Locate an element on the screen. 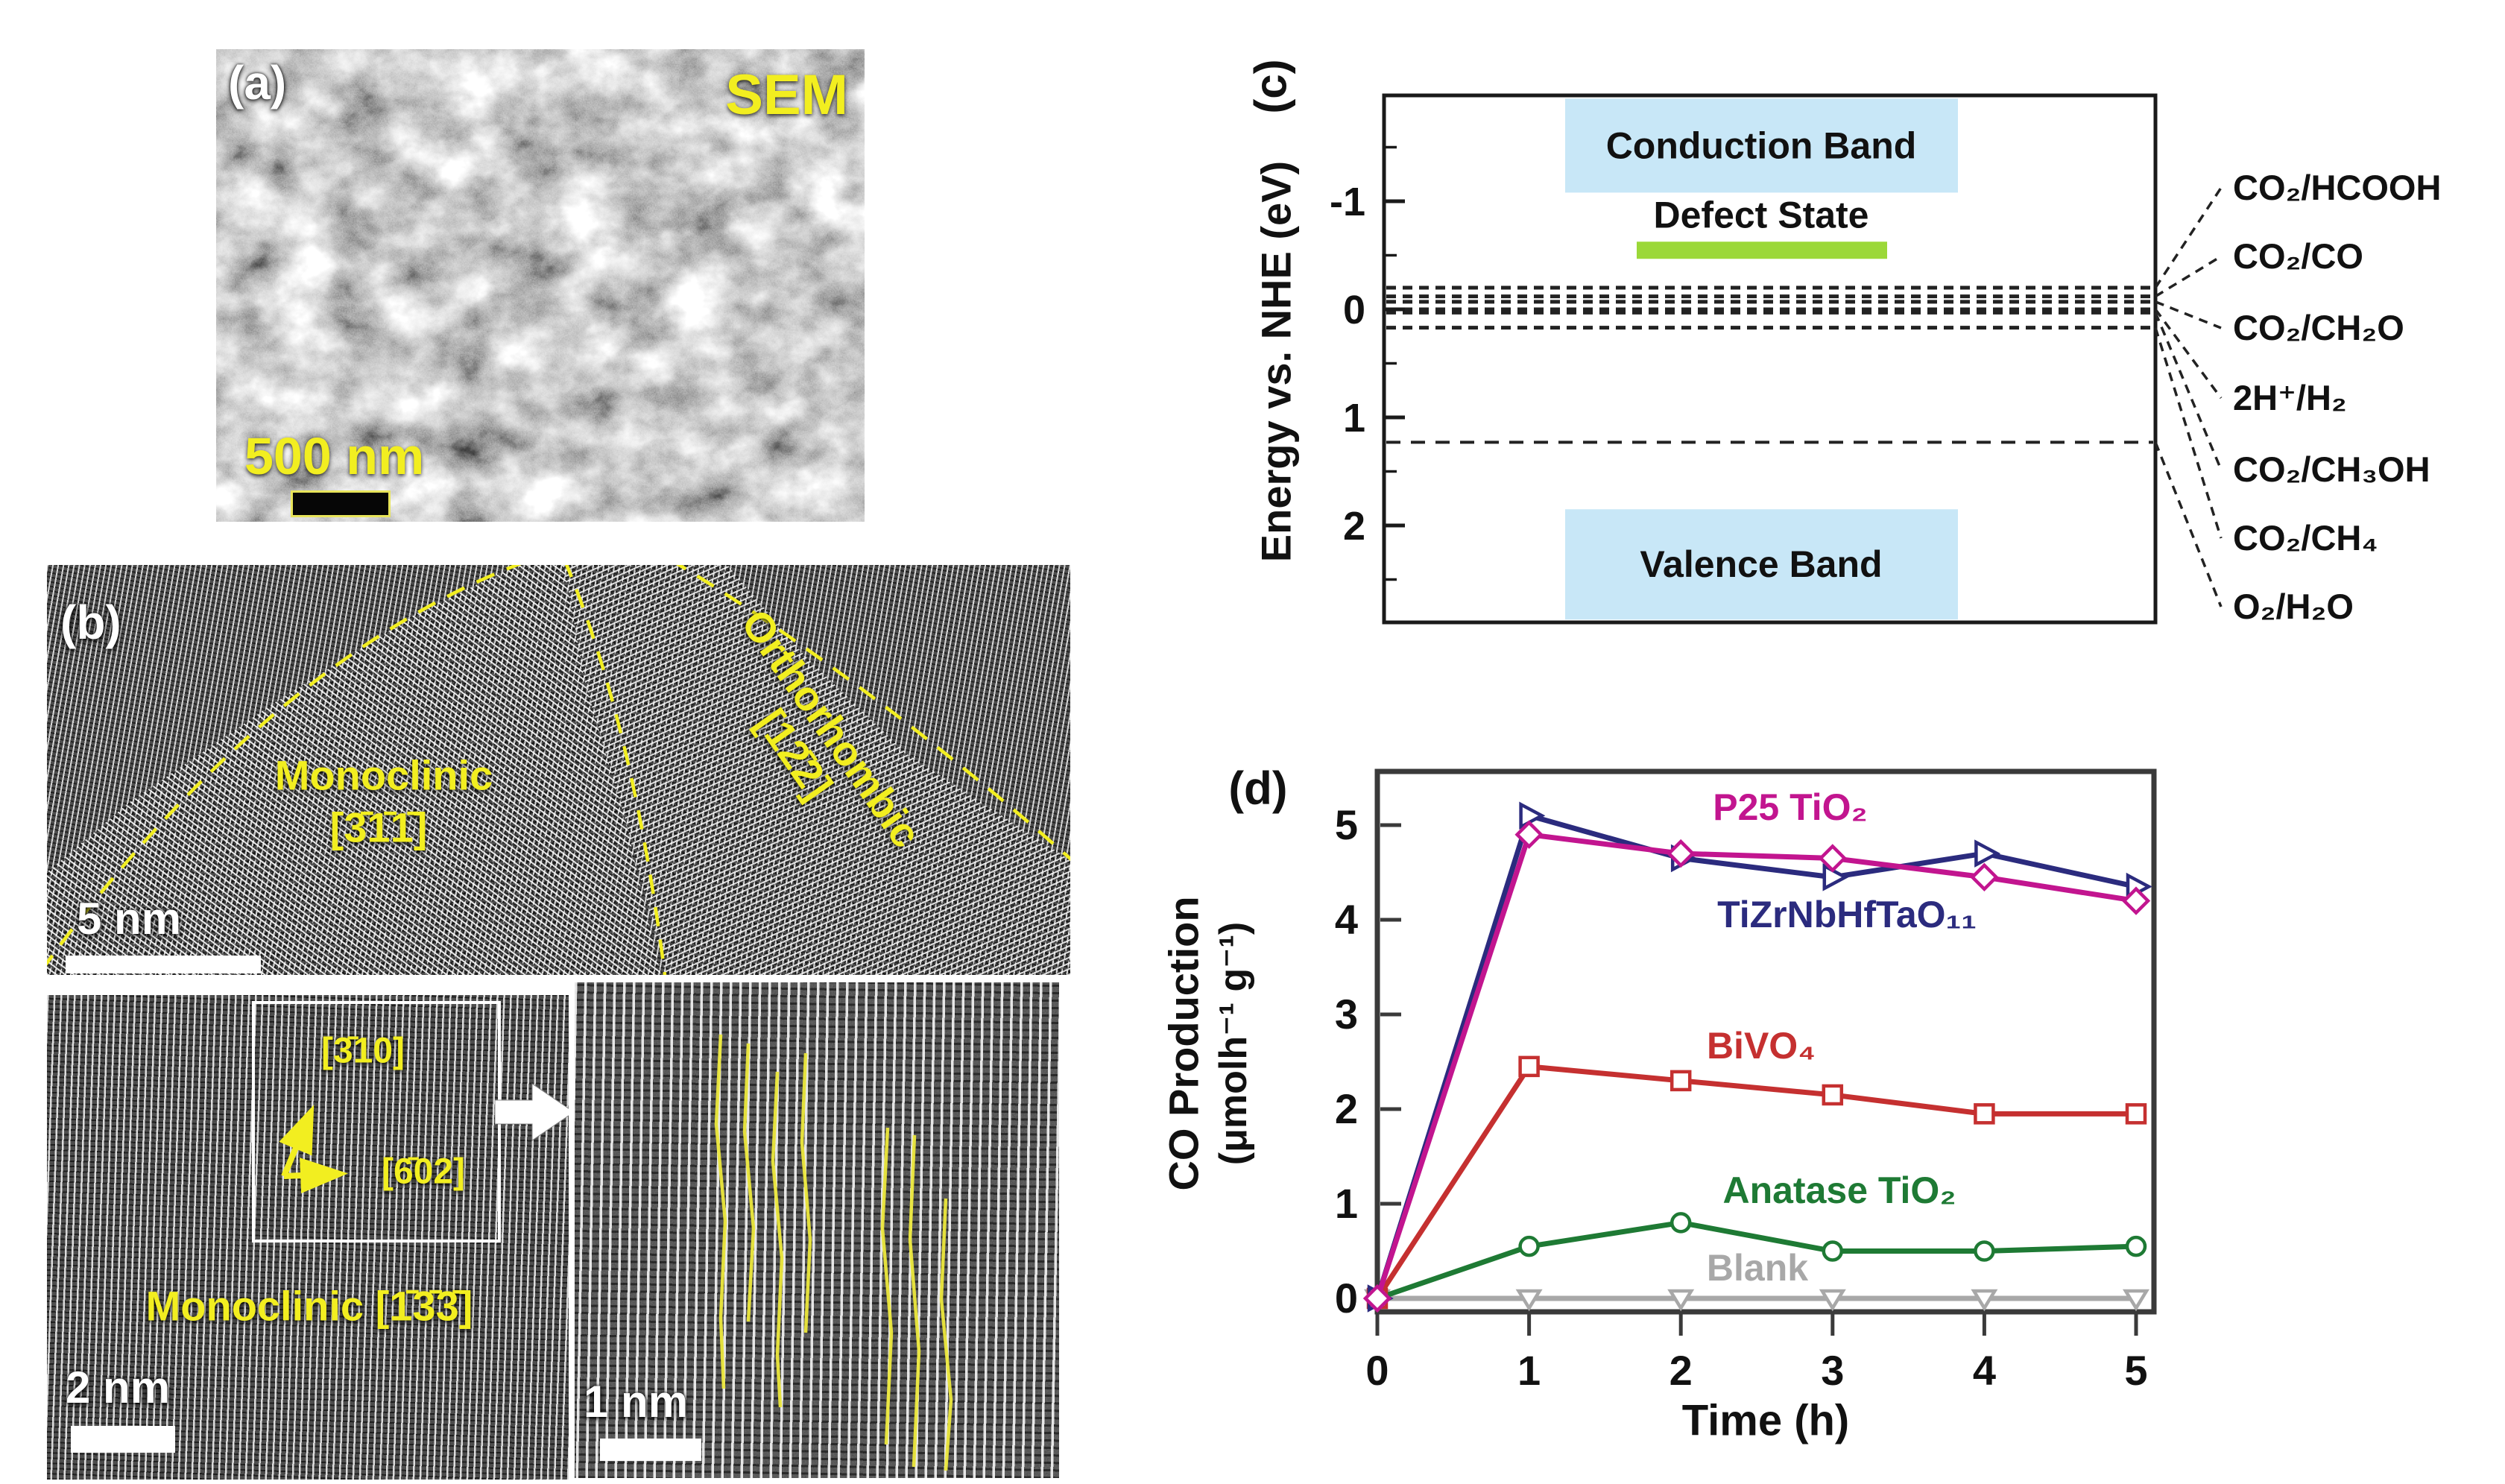 The image size is (2505, 1484). axis-right-label: [6̄02] is located at coordinates (423, 1172).